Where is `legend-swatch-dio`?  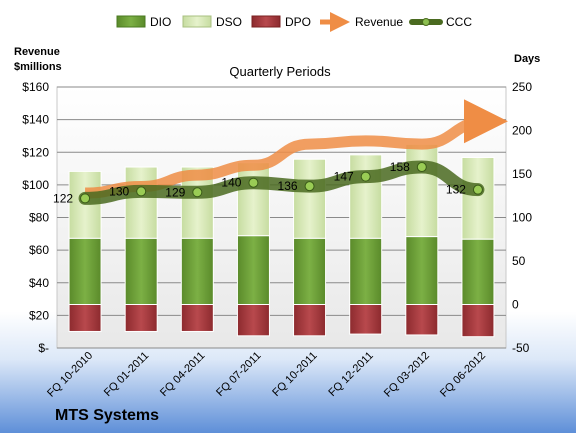 legend-swatch-dio is located at coordinates (131, 21).